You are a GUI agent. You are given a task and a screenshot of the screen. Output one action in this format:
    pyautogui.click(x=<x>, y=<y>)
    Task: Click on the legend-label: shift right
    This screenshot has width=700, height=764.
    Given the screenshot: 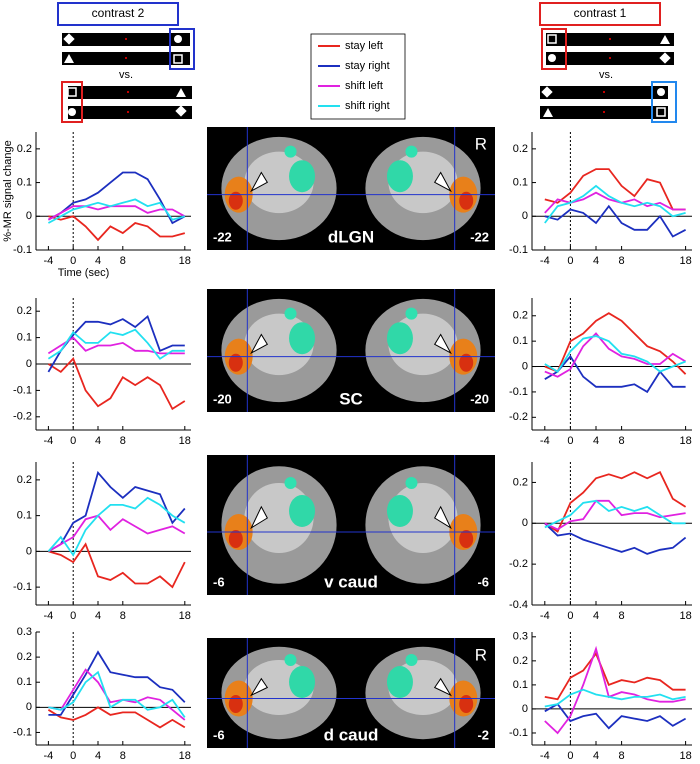 What is the action you would take?
    pyautogui.click(x=367, y=106)
    